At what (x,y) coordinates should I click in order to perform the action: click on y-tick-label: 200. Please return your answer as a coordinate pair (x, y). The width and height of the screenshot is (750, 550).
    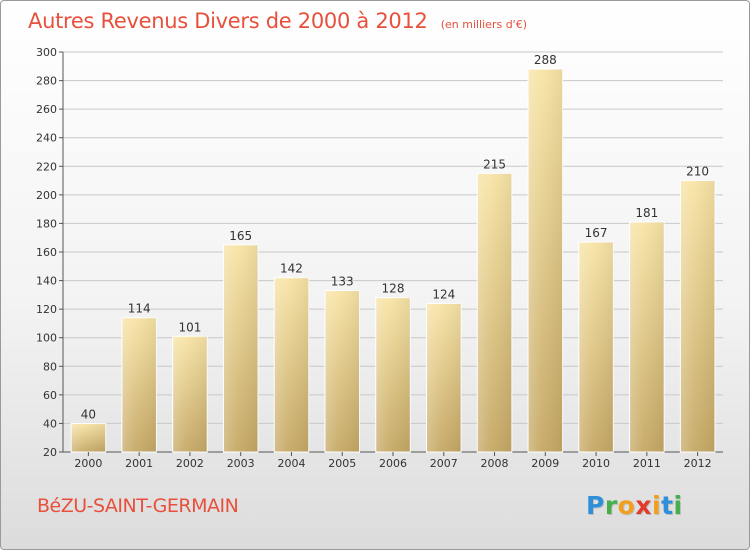
    Looking at the image, I should click on (46, 195).